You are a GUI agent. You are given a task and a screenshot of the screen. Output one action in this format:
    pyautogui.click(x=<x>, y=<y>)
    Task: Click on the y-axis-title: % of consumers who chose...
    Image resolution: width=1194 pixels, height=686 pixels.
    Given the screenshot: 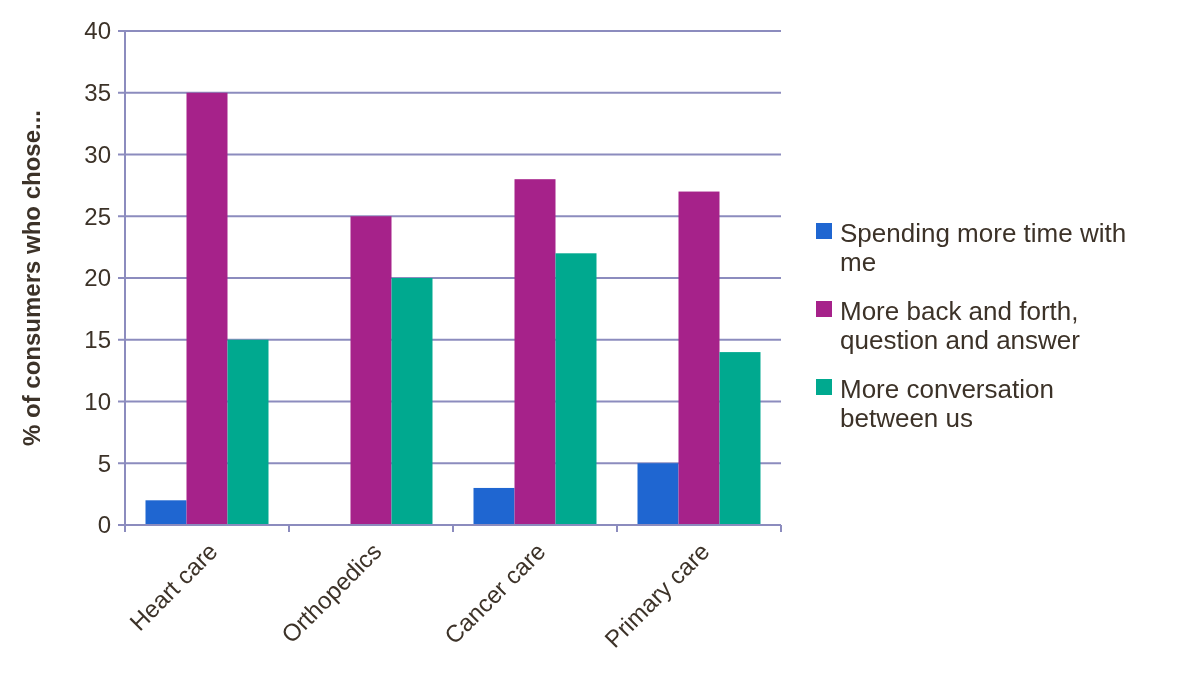 What is the action you would take?
    pyautogui.click(x=31, y=278)
    